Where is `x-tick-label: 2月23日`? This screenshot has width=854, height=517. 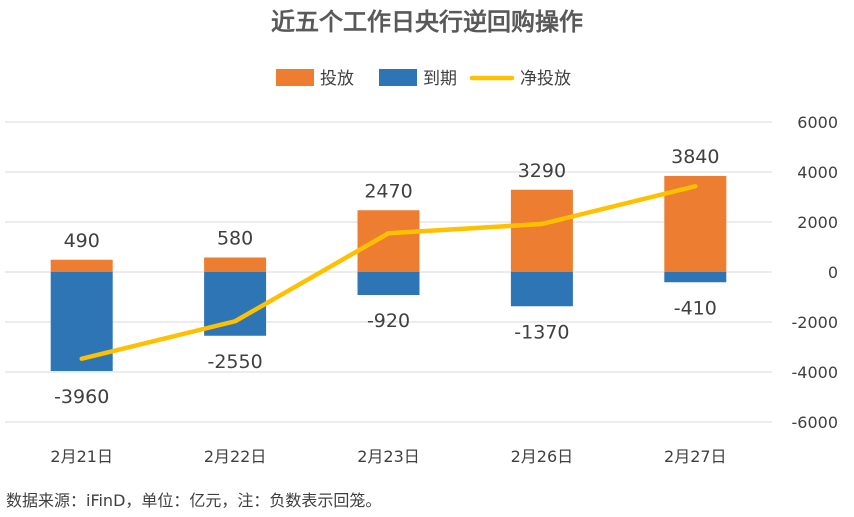 x-tick-label: 2月23日 is located at coordinates (388, 456).